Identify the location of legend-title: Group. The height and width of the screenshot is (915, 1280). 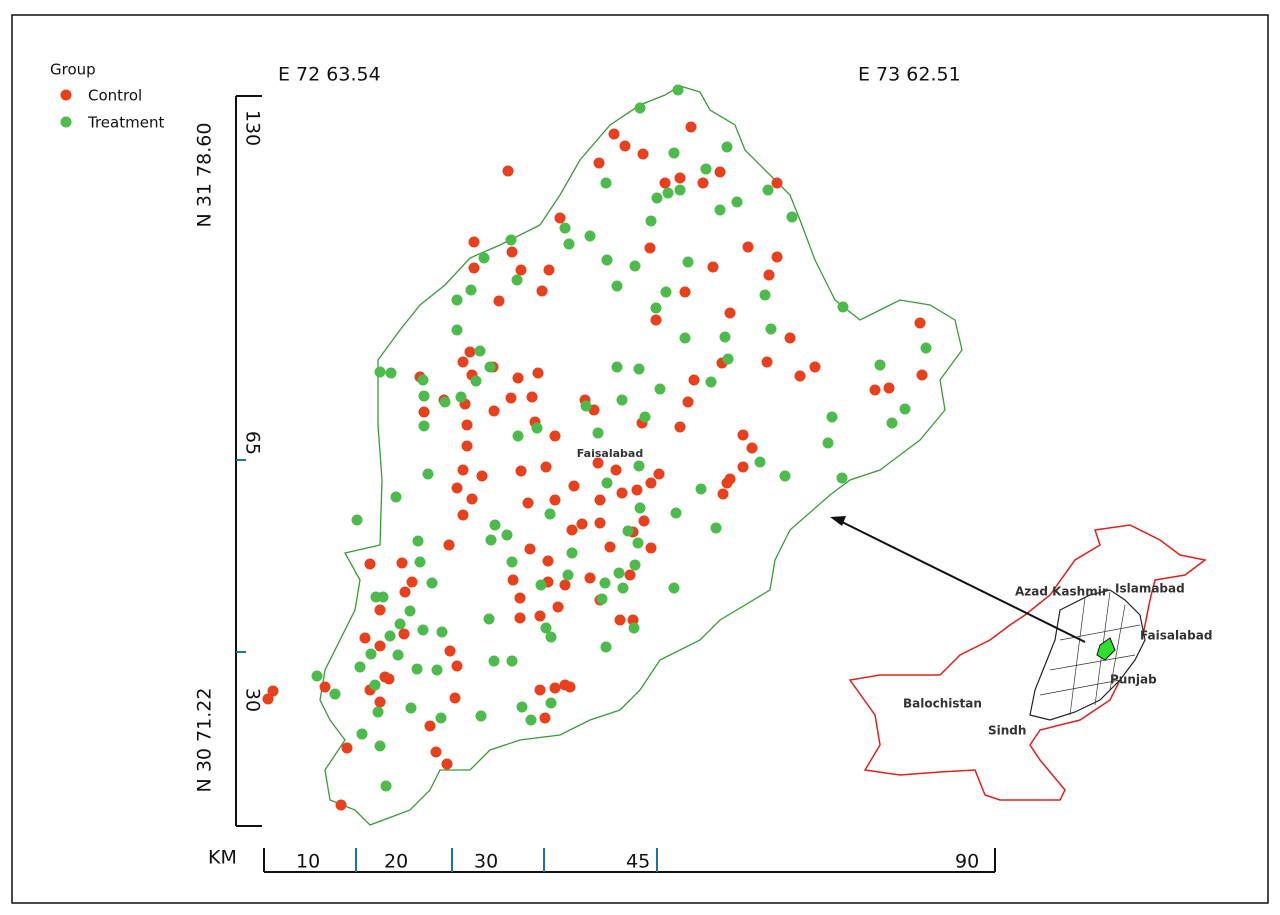
(73, 70).